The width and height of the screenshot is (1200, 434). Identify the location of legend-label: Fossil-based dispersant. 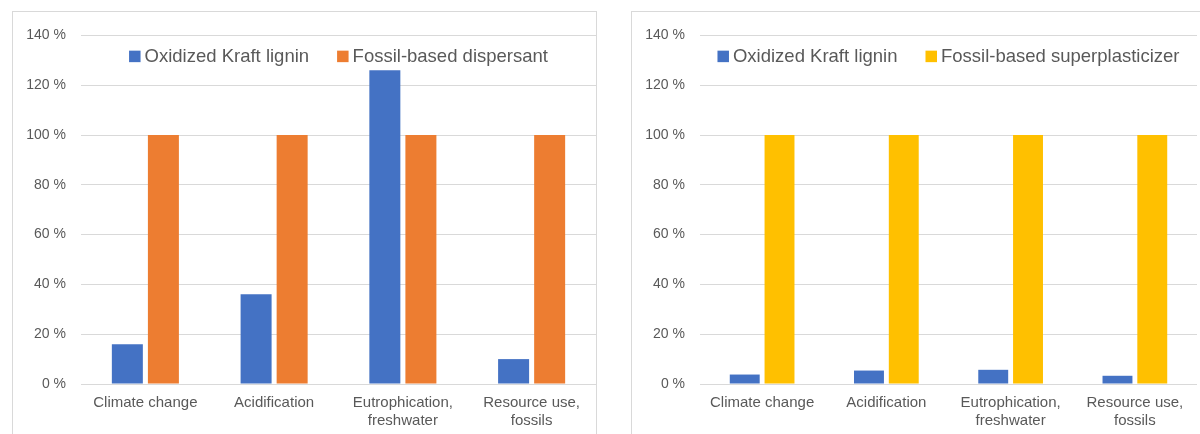
(450, 56).